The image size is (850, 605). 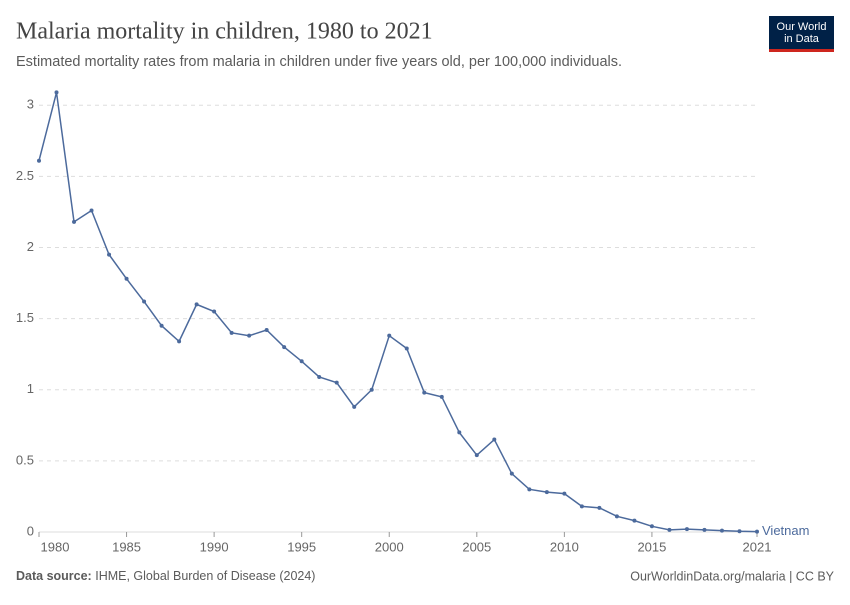 I want to click on logo: Our World in Data, so click(x=801, y=33).